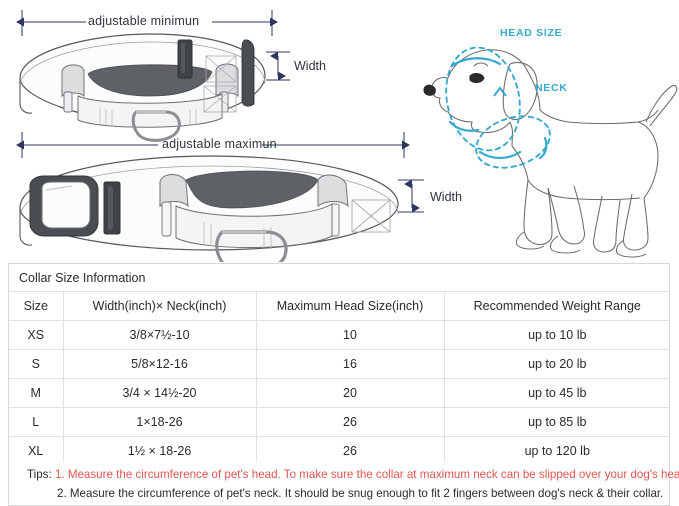 The image size is (679, 506). Describe the element at coordinates (350, 364) in the screenshot. I see `cell-head: 16` at that location.